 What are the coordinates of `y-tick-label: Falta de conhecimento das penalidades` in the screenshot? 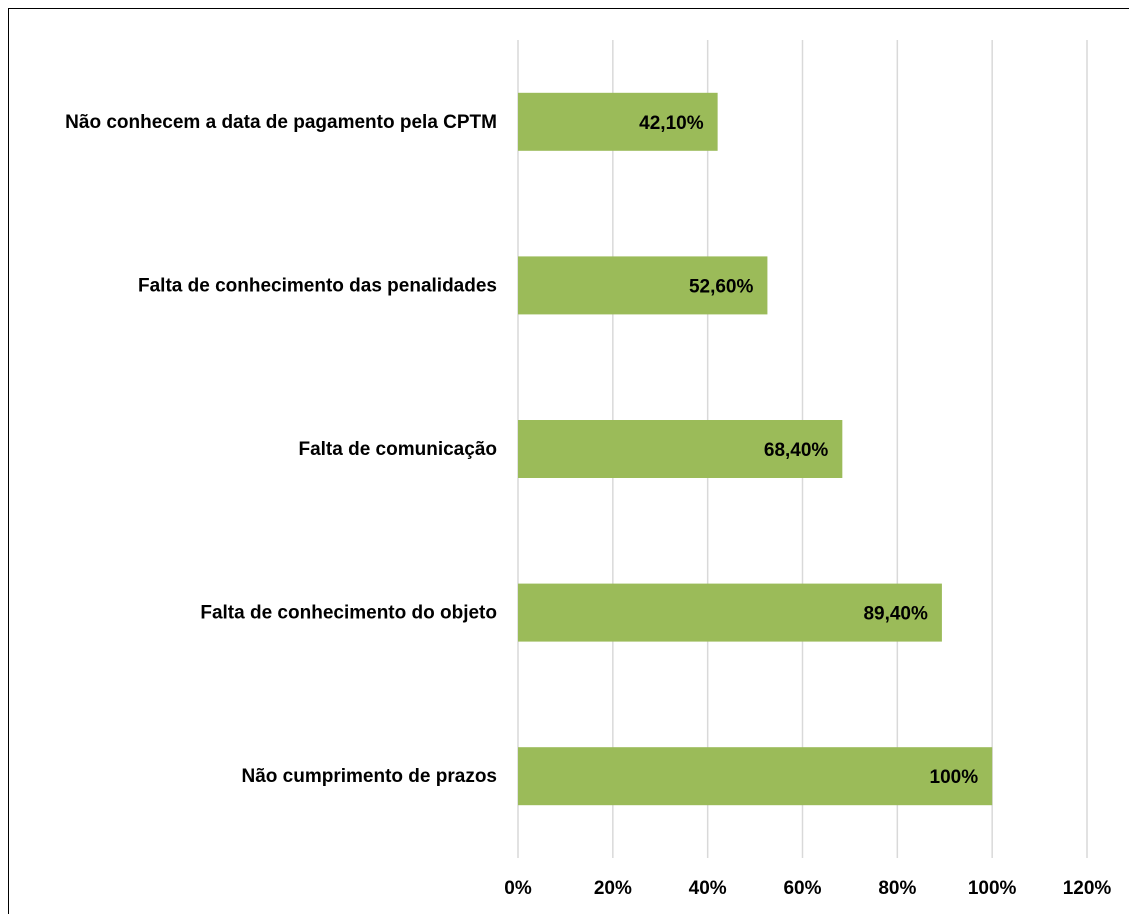 It's located at (317, 285).